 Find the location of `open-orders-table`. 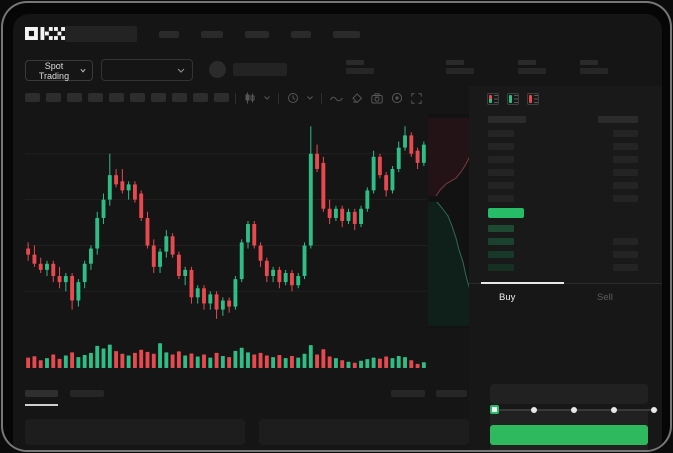

open-orders-table is located at coordinates (135, 432).